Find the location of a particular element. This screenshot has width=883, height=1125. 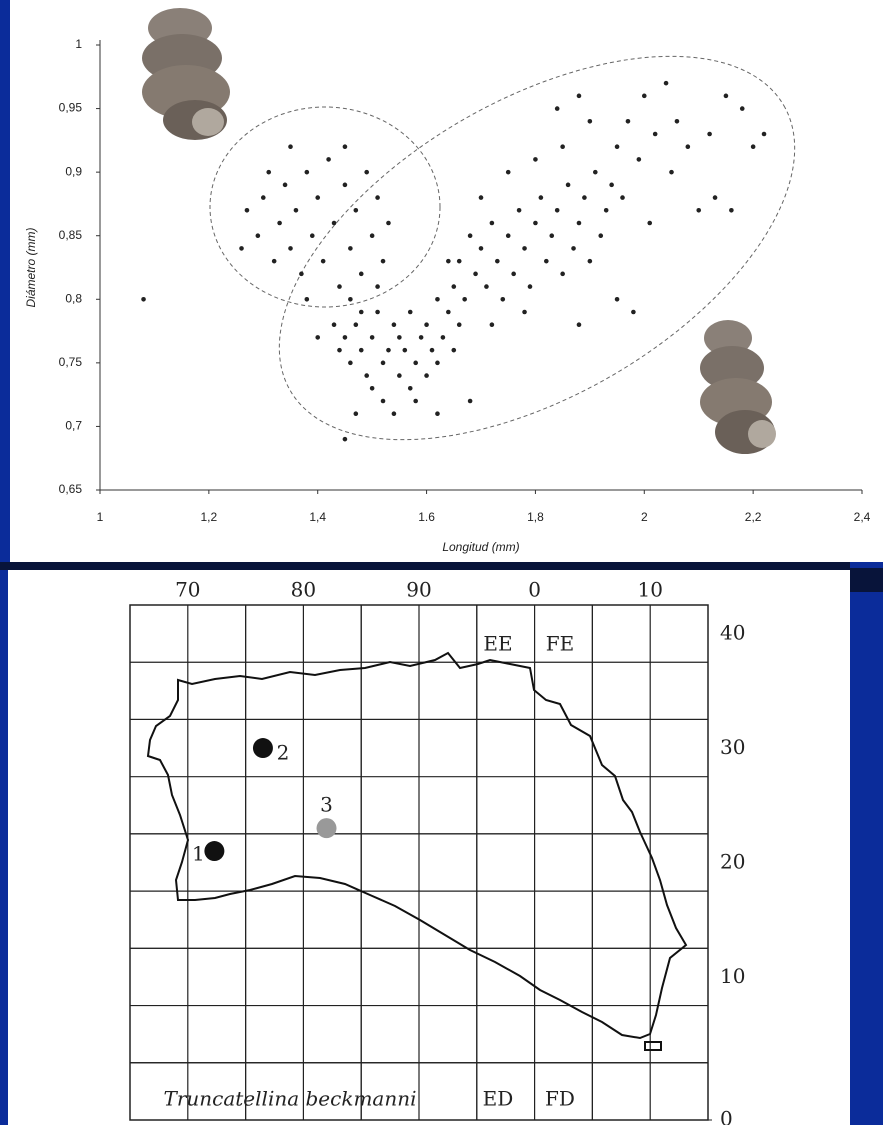

x-tick-label: 10 is located at coordinates (649, 590).